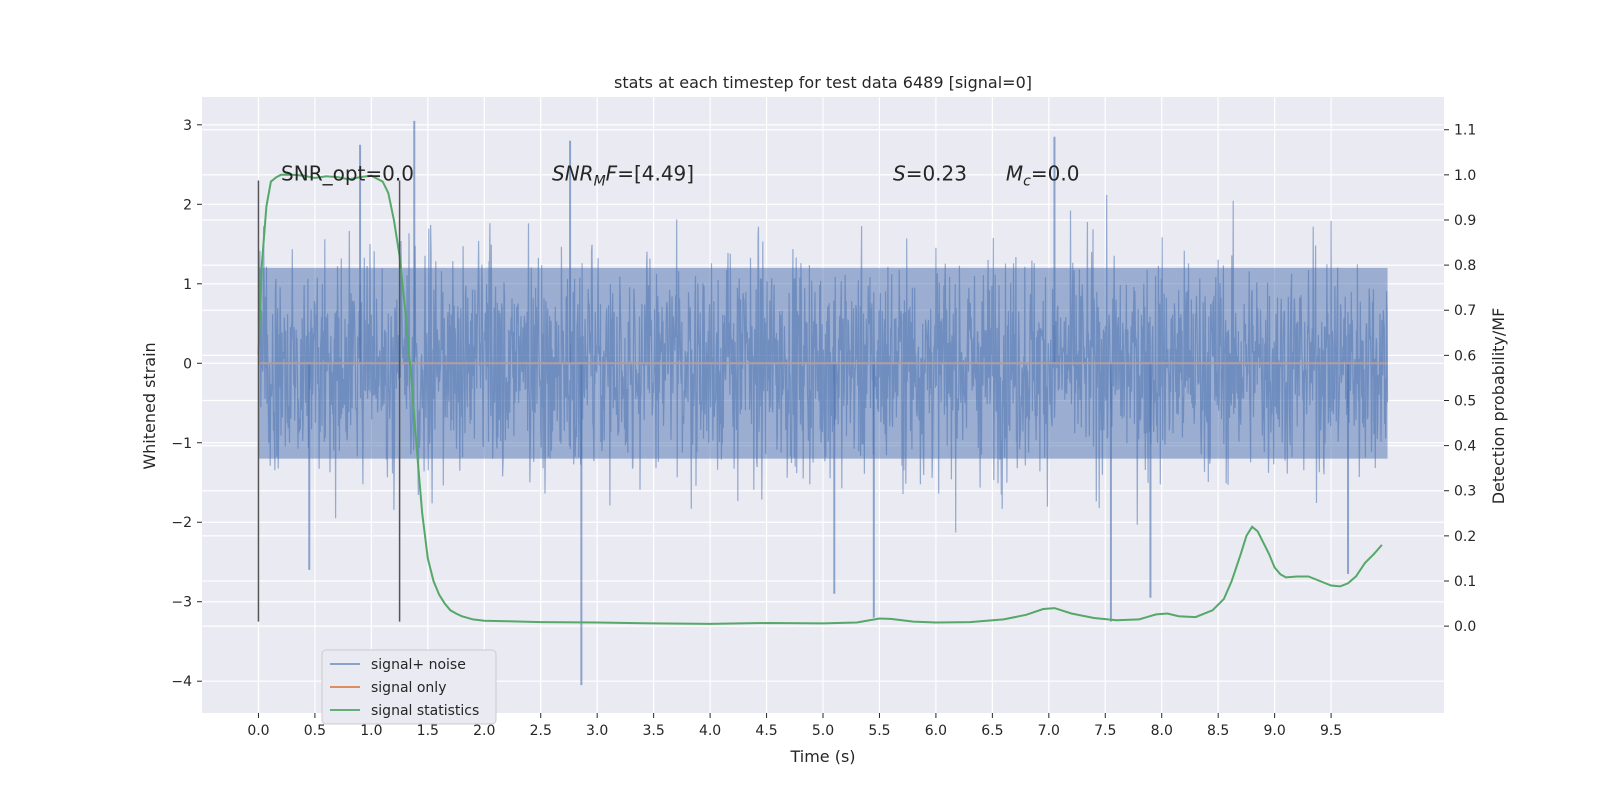 The width and height of the screenshot is (1600, 800). I want to click on y2-tick-label: 1.0, so click(1465, 176).